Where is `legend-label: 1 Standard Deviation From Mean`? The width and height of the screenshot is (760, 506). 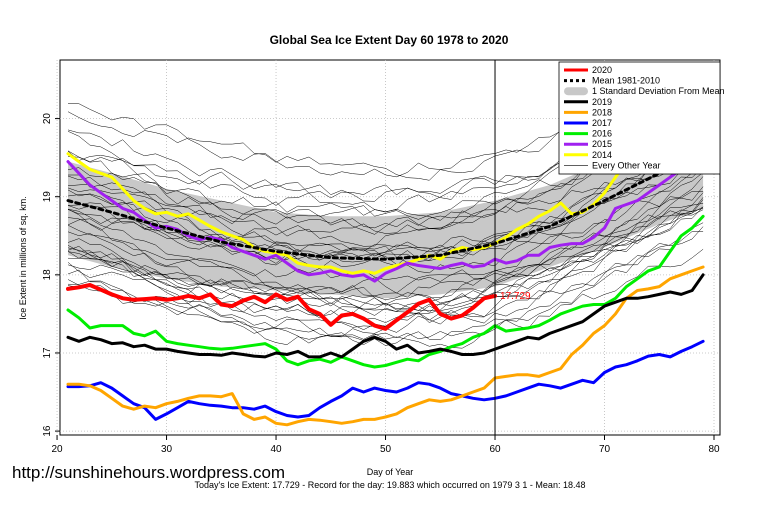
legend-label: 1 Standard Deviation From Mean is located at coordinates (658, 91).